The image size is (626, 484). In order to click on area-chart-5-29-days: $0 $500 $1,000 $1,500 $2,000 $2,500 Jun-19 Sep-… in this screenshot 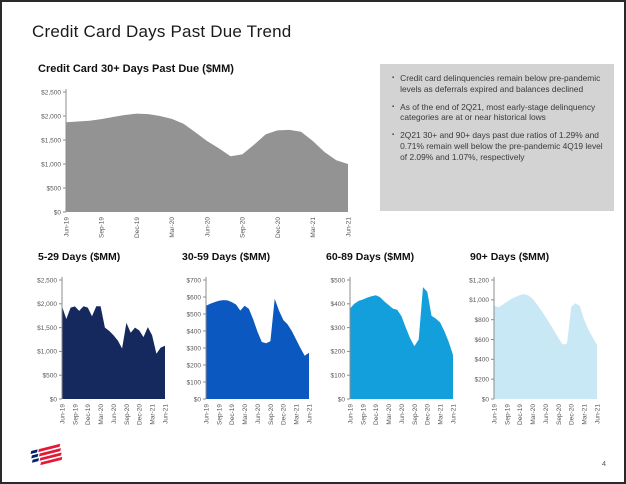, I will do `click(103, 351)`.